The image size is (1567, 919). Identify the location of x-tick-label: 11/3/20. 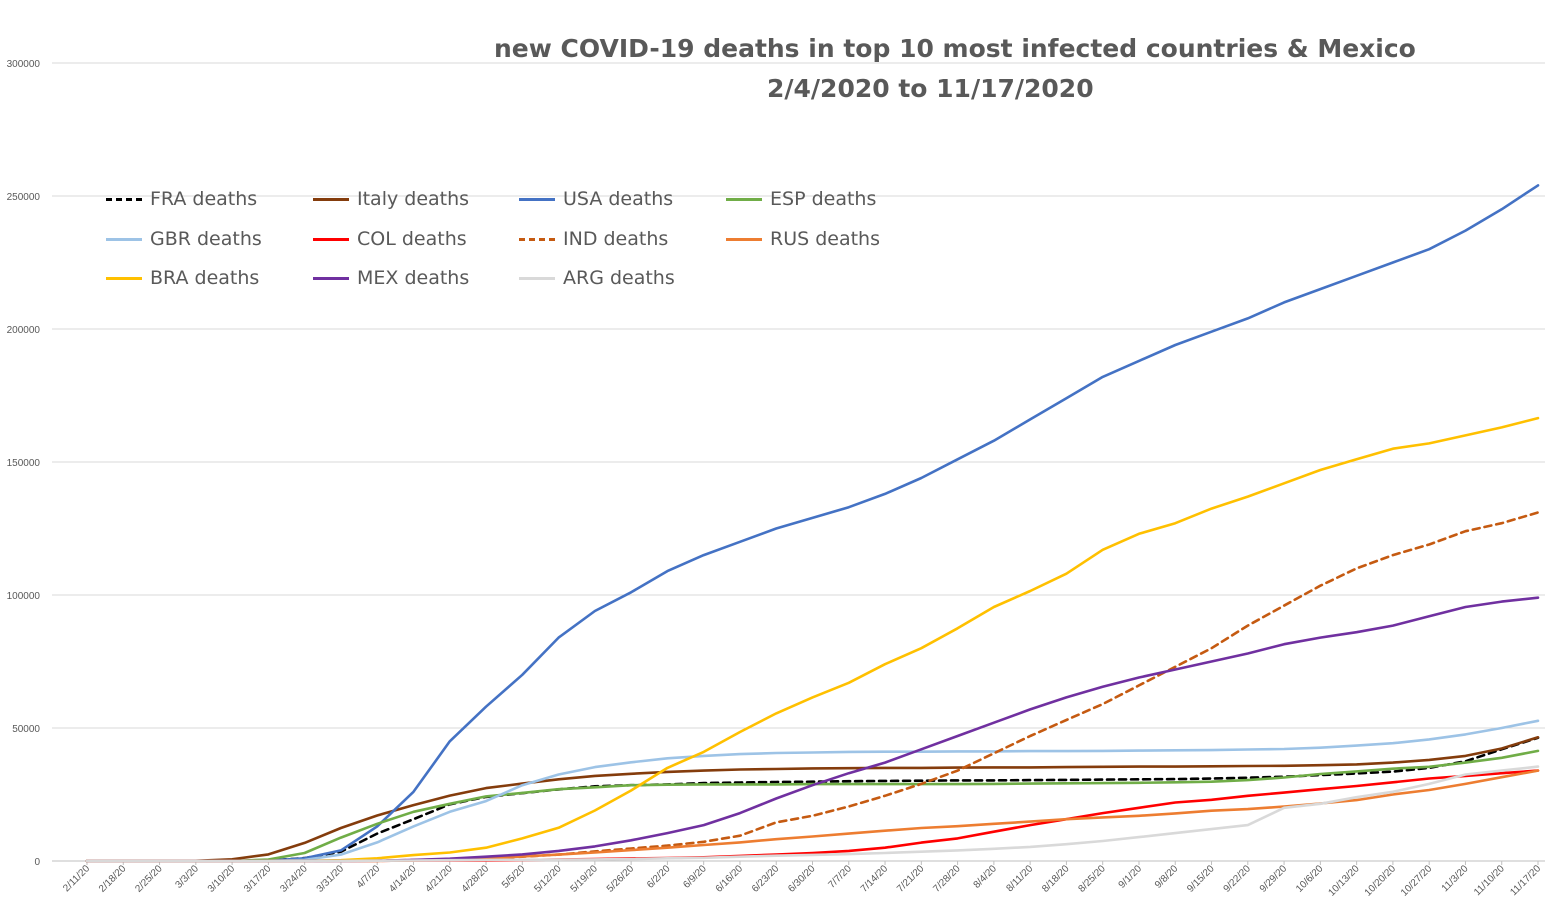
(1455, 878).